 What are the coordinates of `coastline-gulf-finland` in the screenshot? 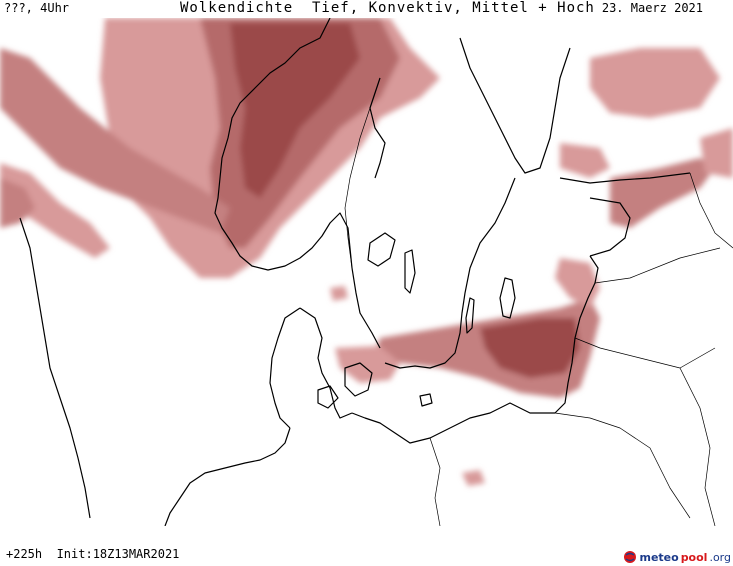 It's located at (625, 178).